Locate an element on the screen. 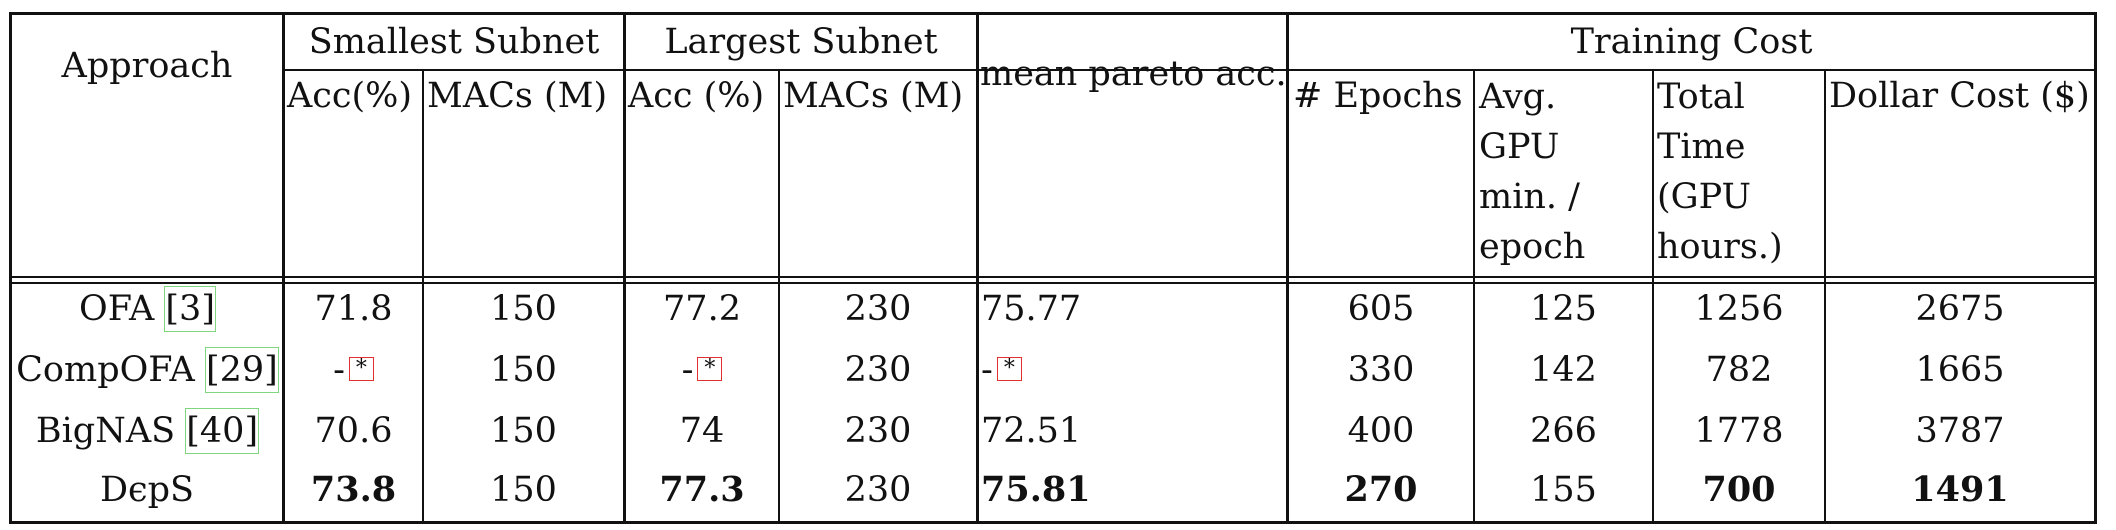  cell-text: CompOFA is located at coordinates (105, 370).